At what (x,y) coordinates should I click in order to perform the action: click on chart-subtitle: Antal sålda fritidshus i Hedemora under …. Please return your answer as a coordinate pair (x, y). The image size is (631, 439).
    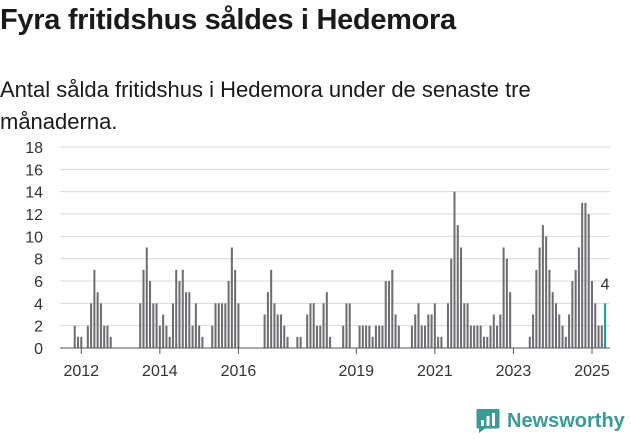
    Looking at the image, I should click on (265, 105).